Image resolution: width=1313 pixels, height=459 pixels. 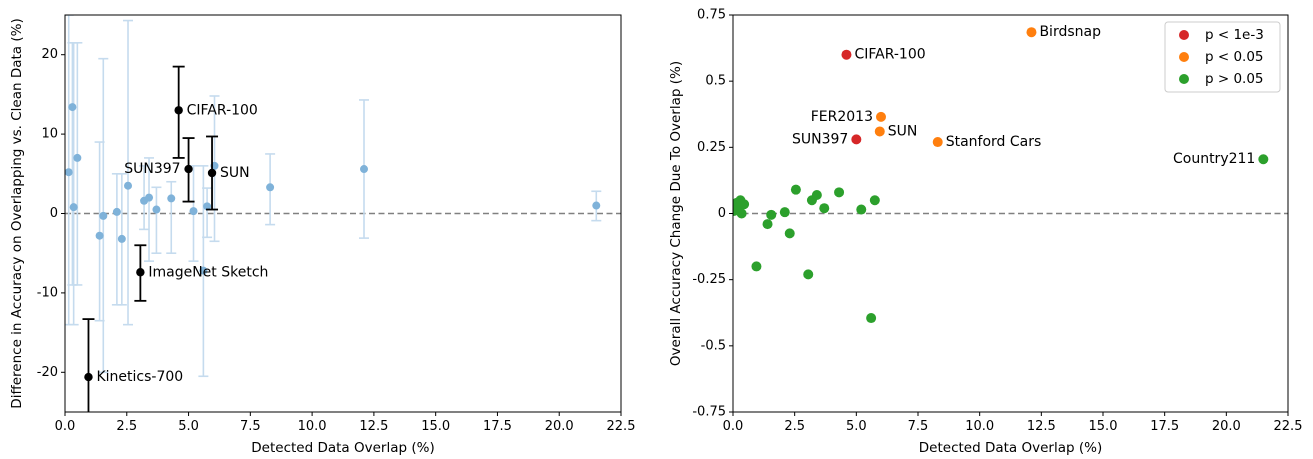 I want to click on legend: p < 1e-3 p < 0.05 p > 0.05, so click(x=1222, y=57).